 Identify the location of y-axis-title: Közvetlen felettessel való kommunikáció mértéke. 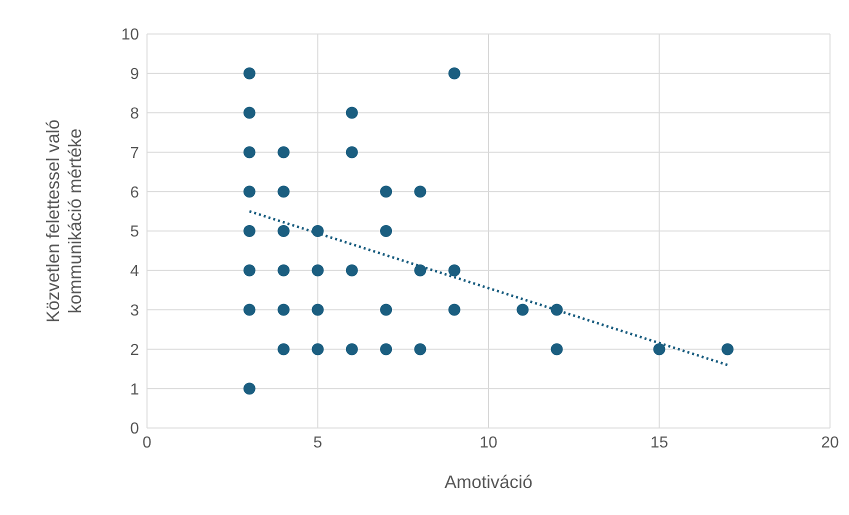
(64, 221).